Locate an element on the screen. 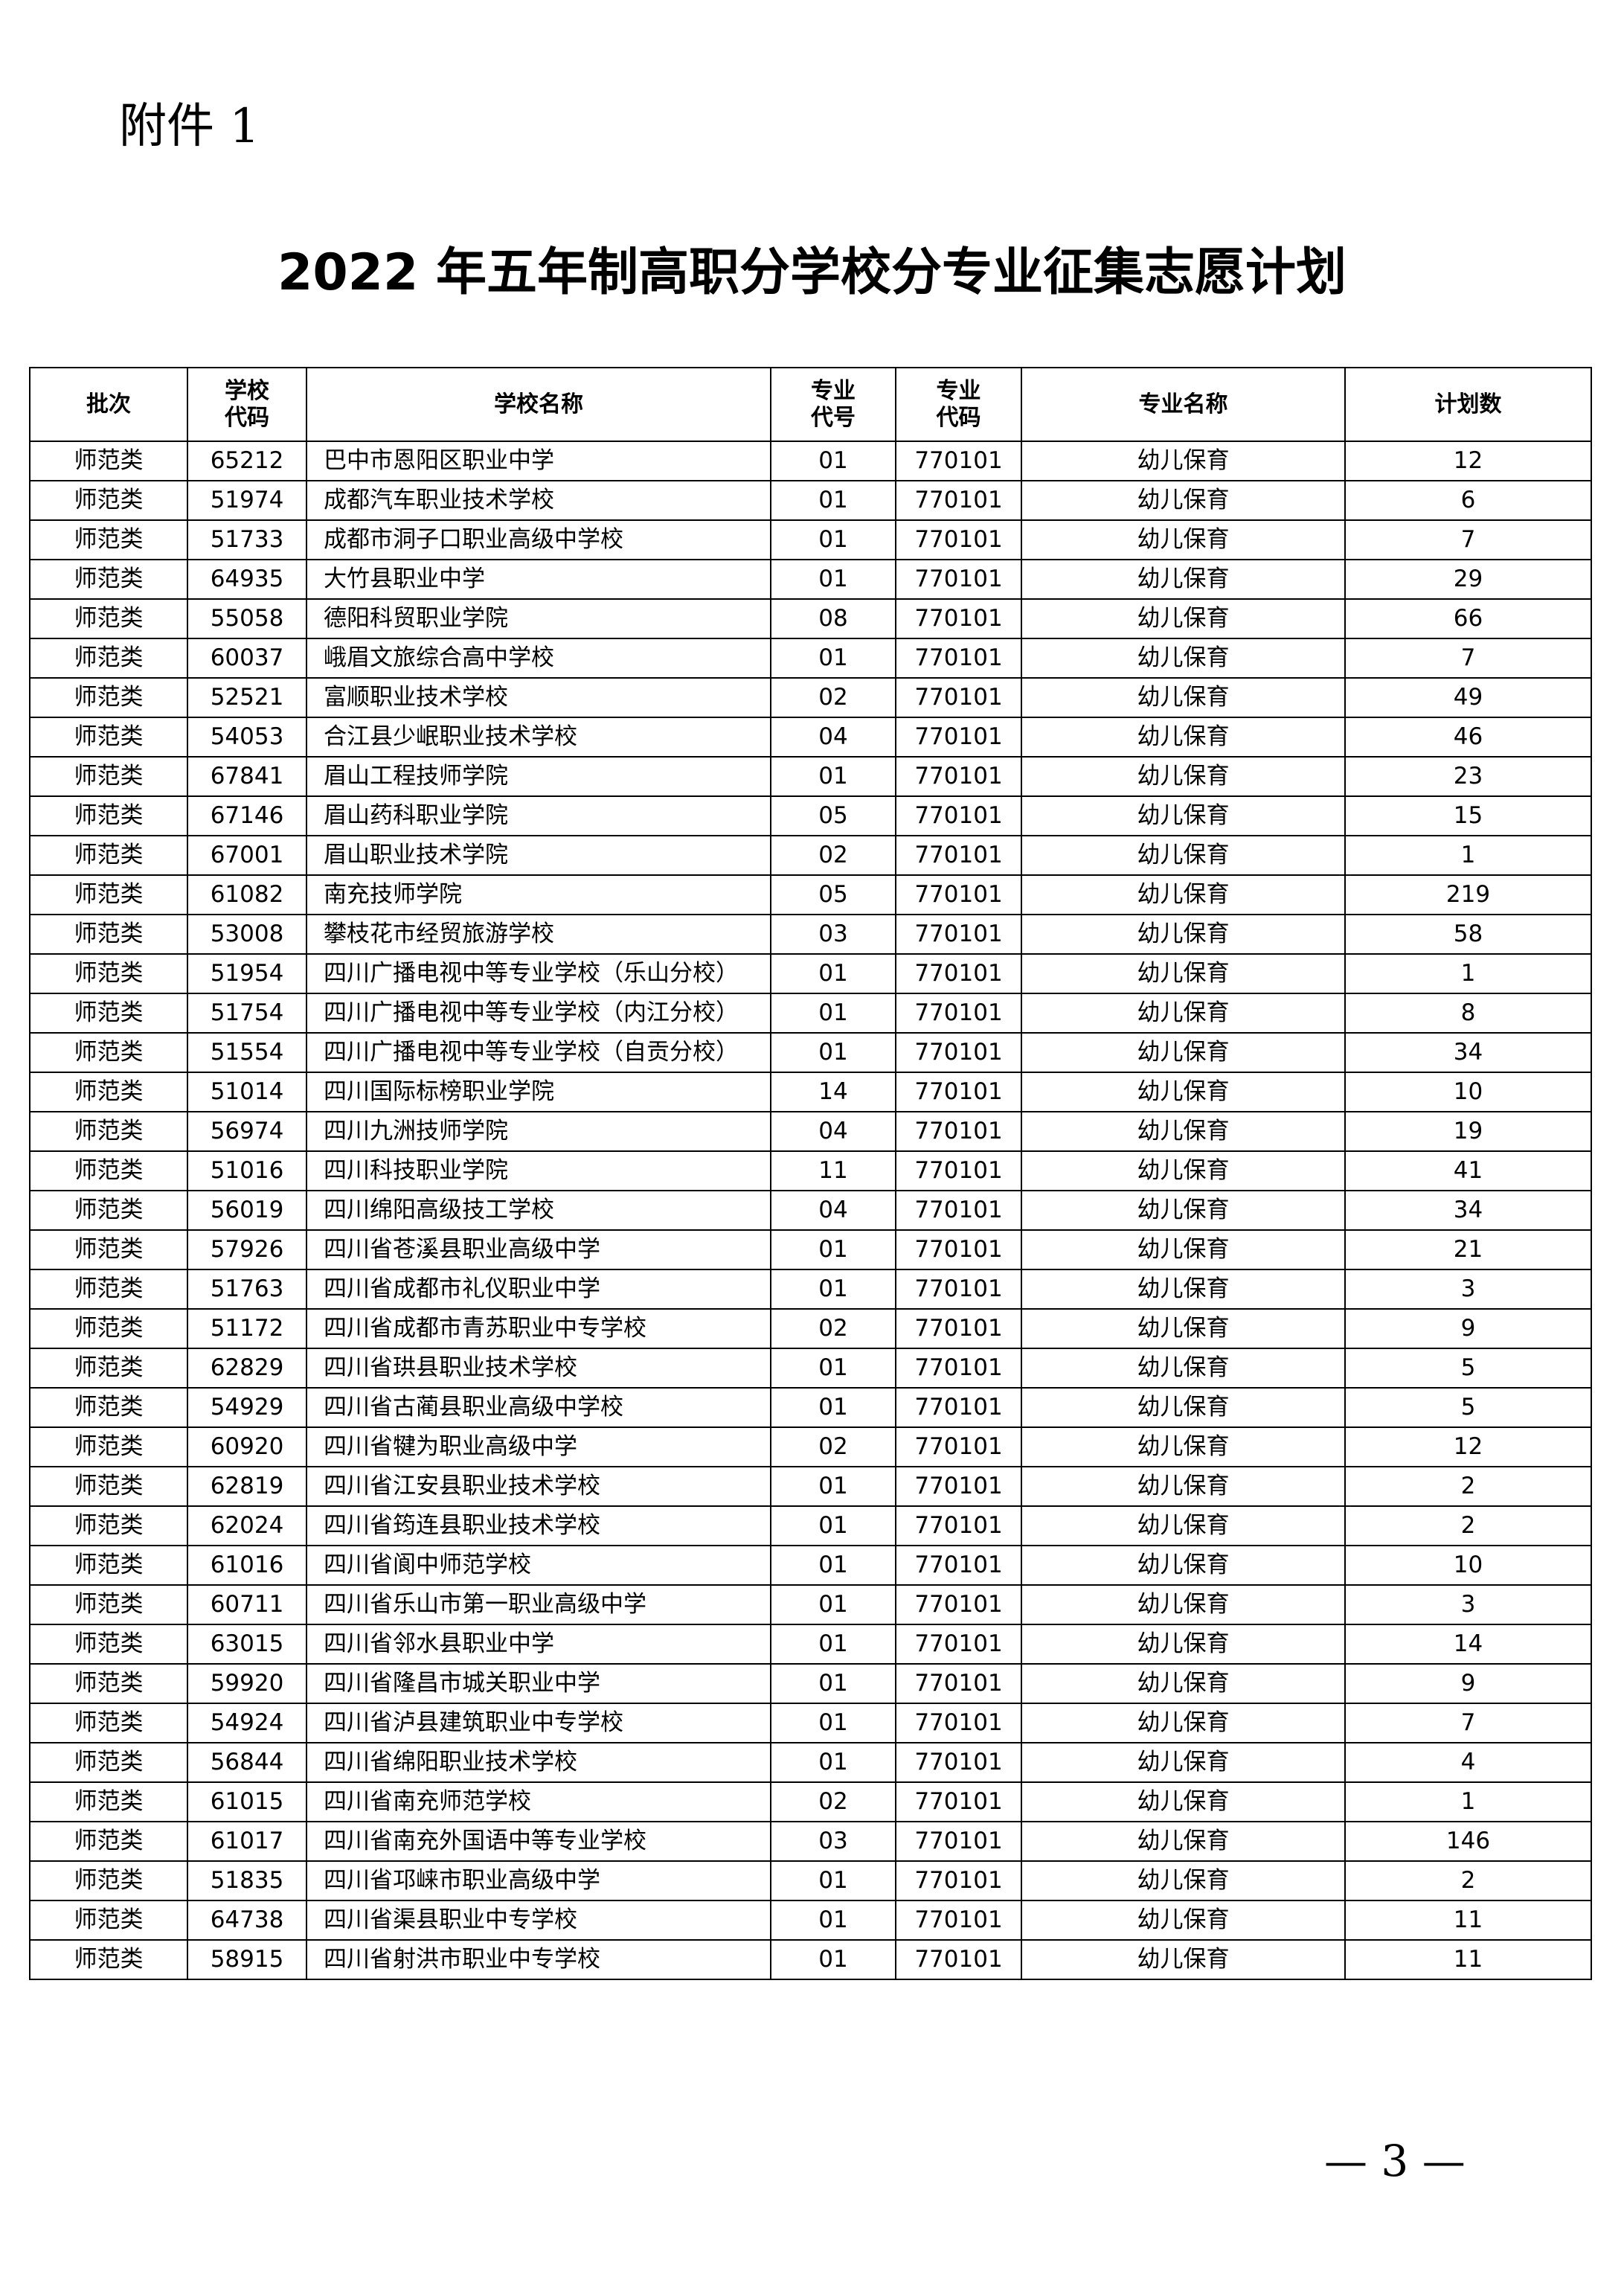  column-header: 专业名称 is located at coordinates (1184, 405).